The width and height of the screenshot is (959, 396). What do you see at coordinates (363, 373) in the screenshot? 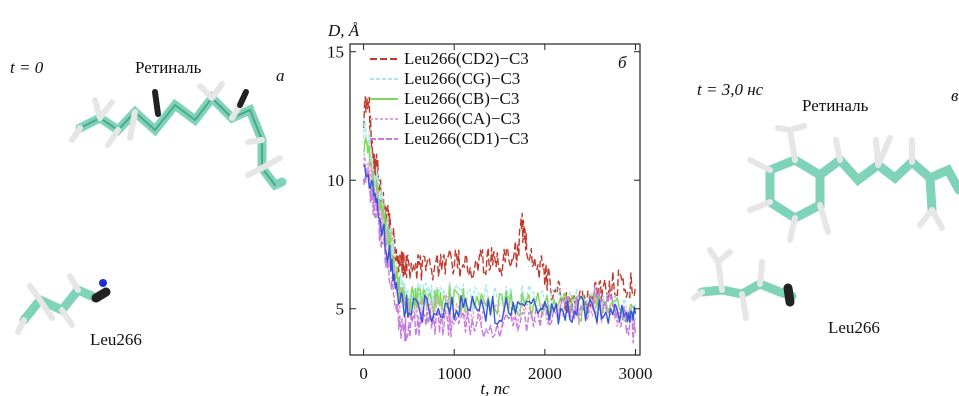
I see `x-tick-label-0: 0` at bounding box center [363, 373].